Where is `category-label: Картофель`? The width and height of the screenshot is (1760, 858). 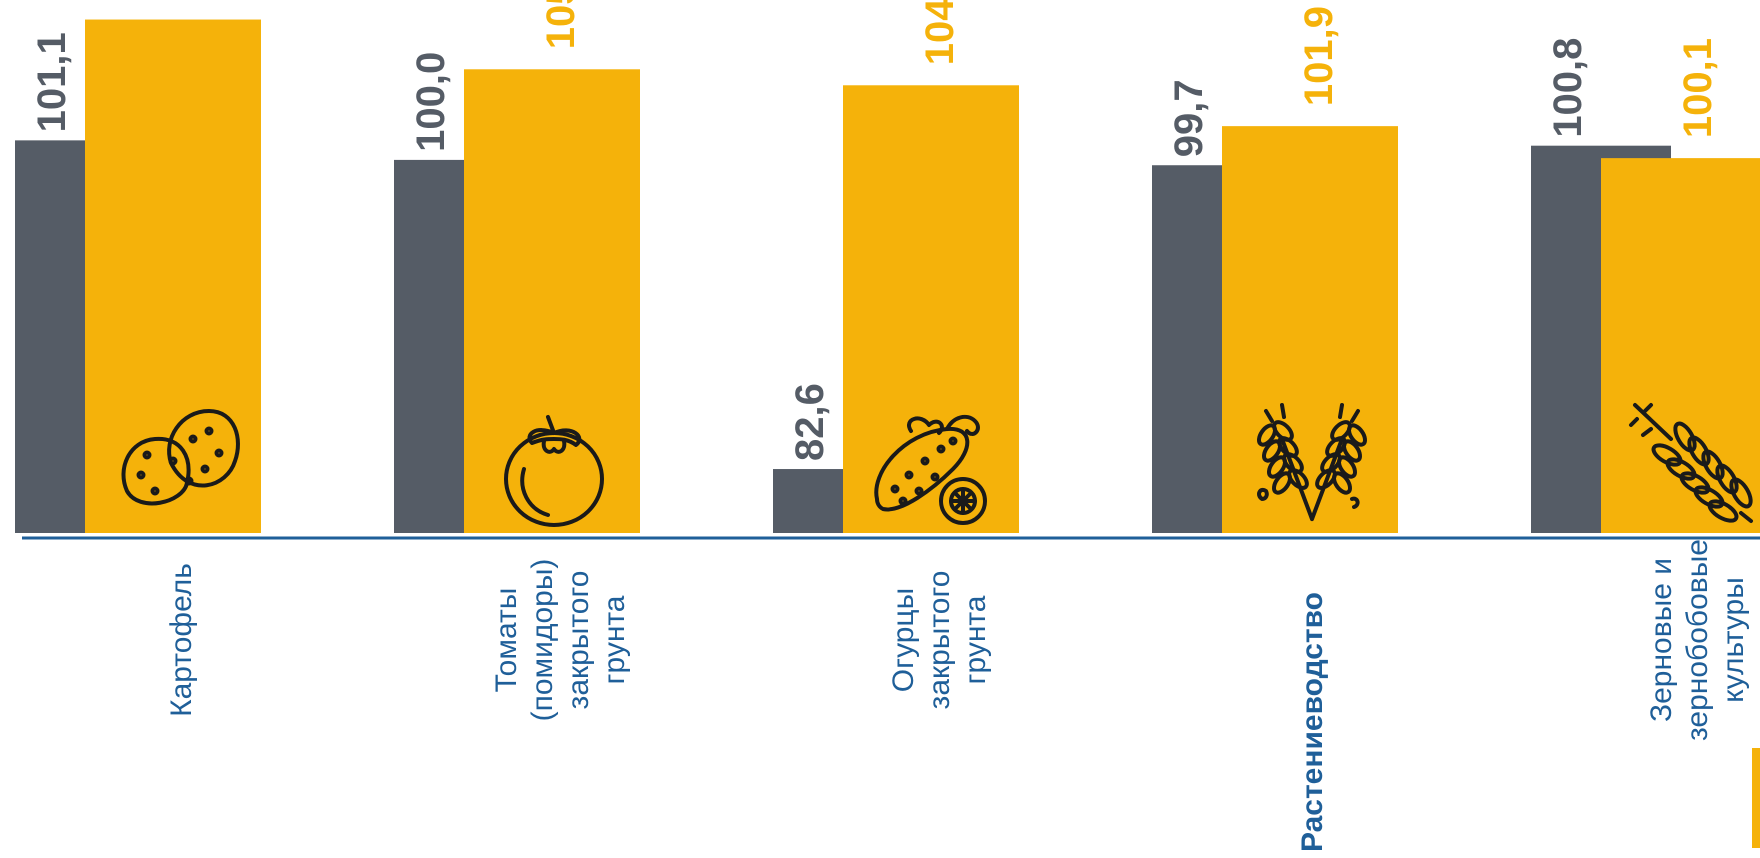
category-label: Картофель is located at coordinates (181, 640).